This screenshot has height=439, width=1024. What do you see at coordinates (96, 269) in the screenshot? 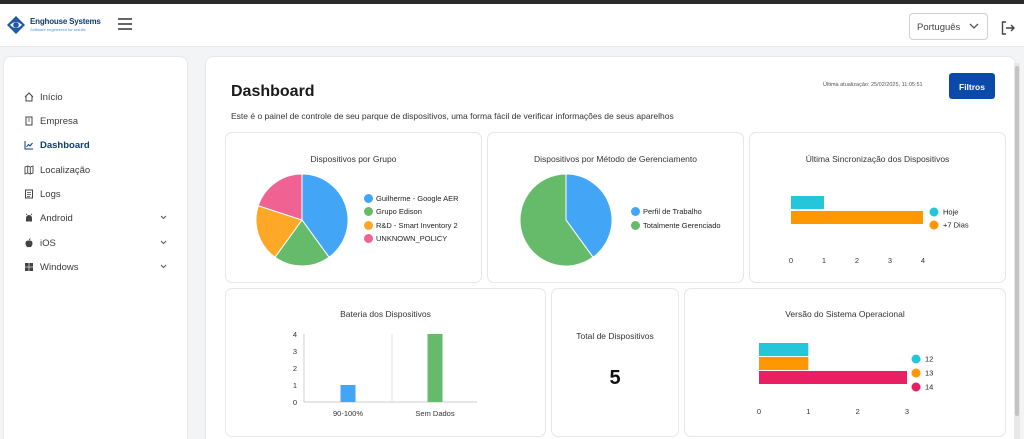
I see `sidebar-item-windows: Windows` at bounding box center [96, 269].